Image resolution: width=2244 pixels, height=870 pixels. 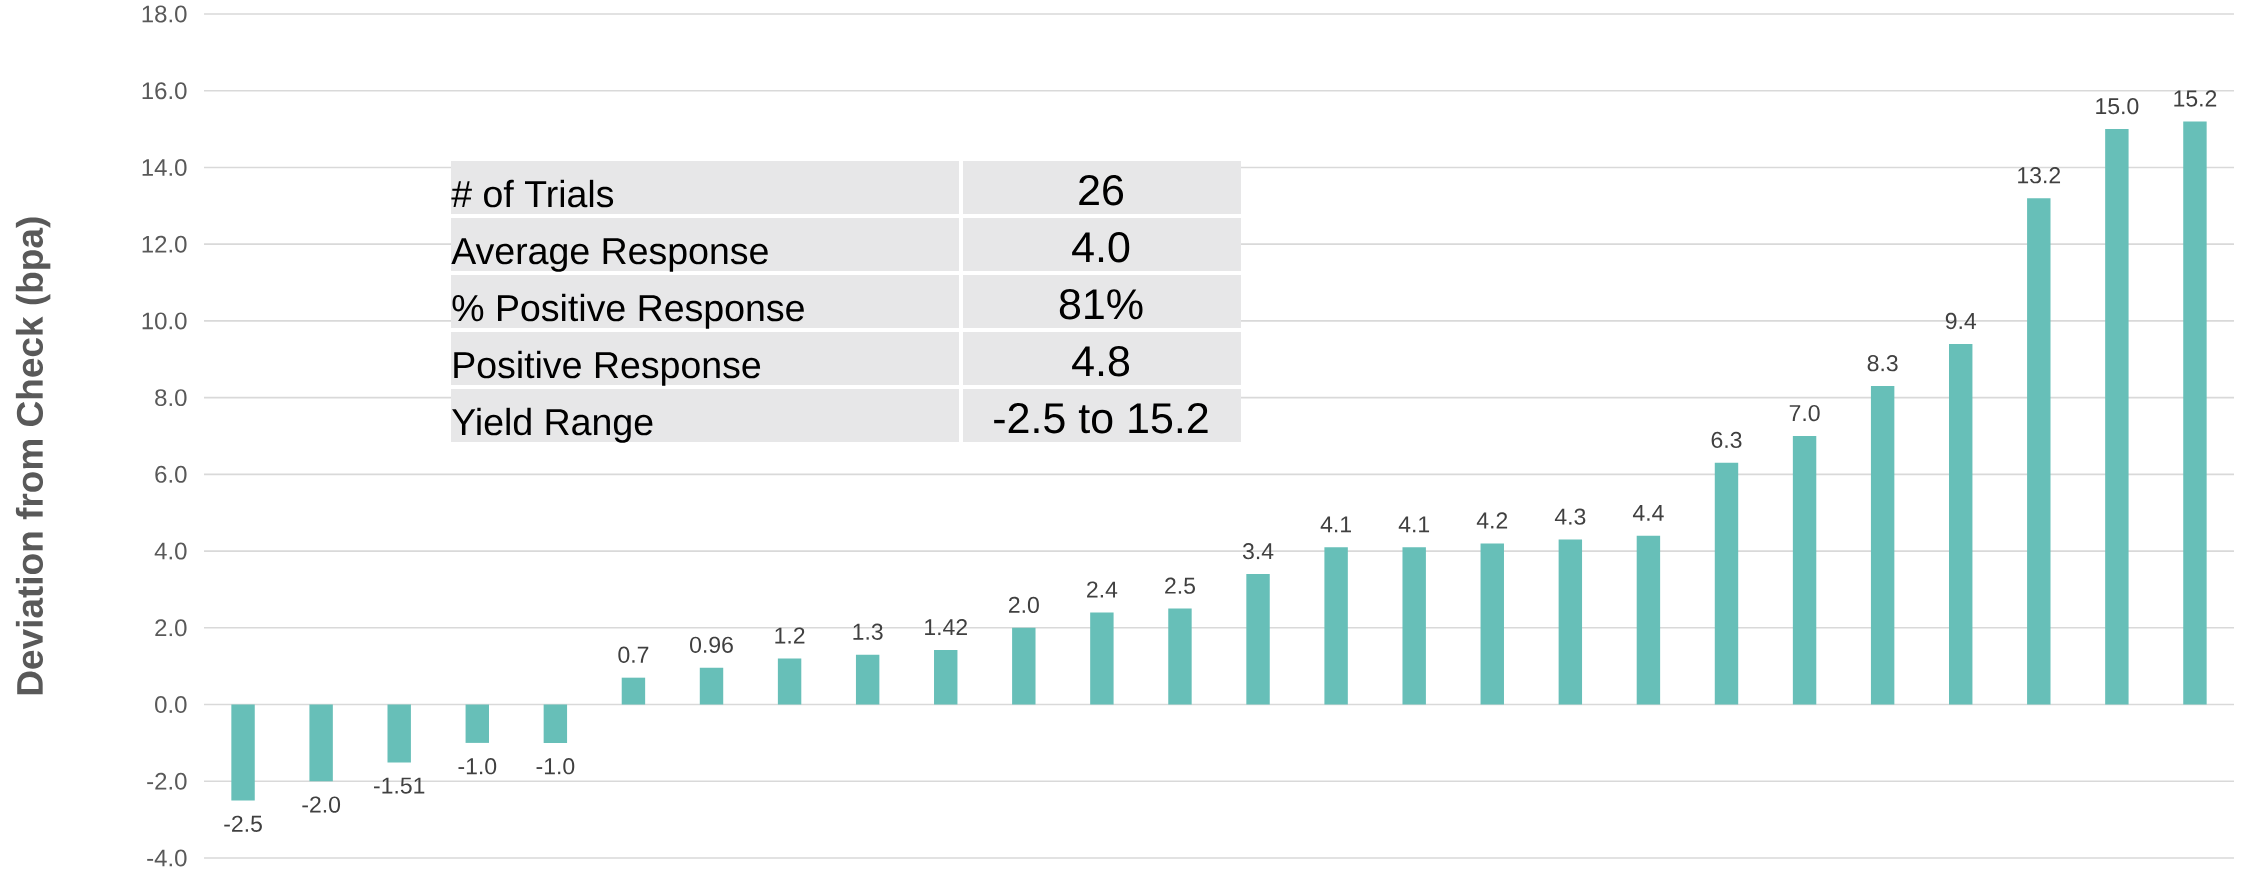 What do you see at coordinates (532, 193) in the screenshot?
I see `annotation: # of Trials` at bounding box center [532, 193].